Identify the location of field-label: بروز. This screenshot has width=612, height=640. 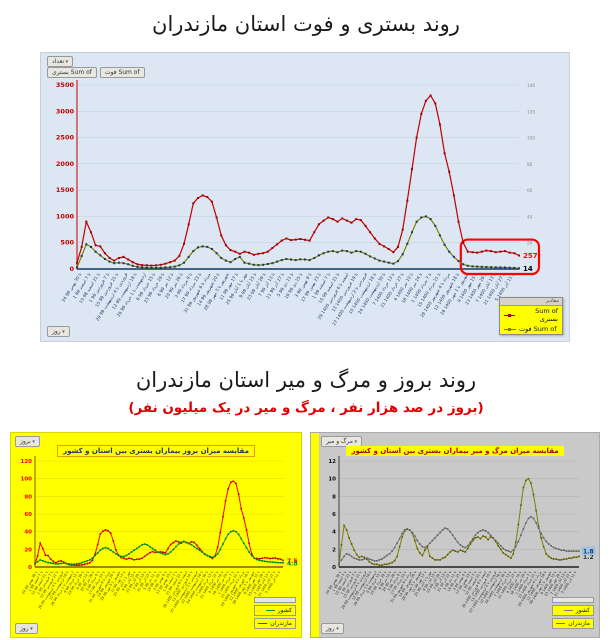
(25, 441).